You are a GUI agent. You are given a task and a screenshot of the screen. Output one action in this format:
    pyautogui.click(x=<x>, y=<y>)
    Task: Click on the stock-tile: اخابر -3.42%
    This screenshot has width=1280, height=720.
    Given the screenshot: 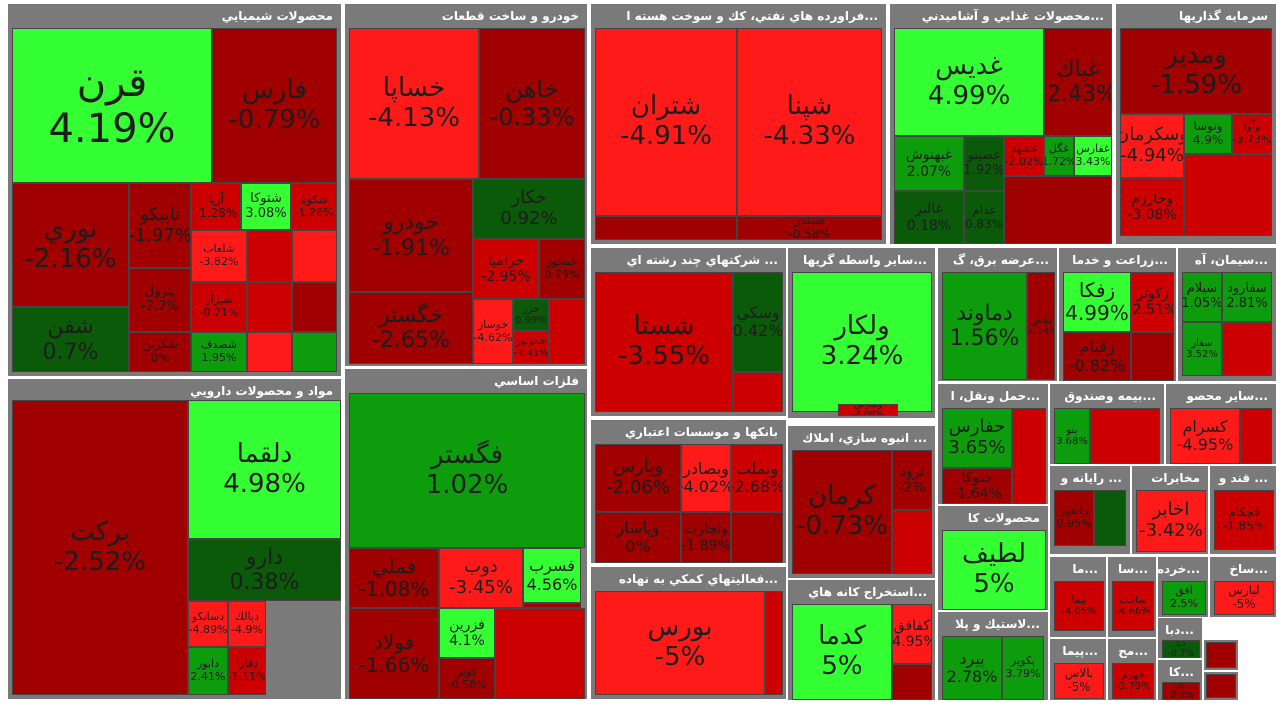 What is the action you would take?
    pyautogui.click(x=1171, y=521)
    